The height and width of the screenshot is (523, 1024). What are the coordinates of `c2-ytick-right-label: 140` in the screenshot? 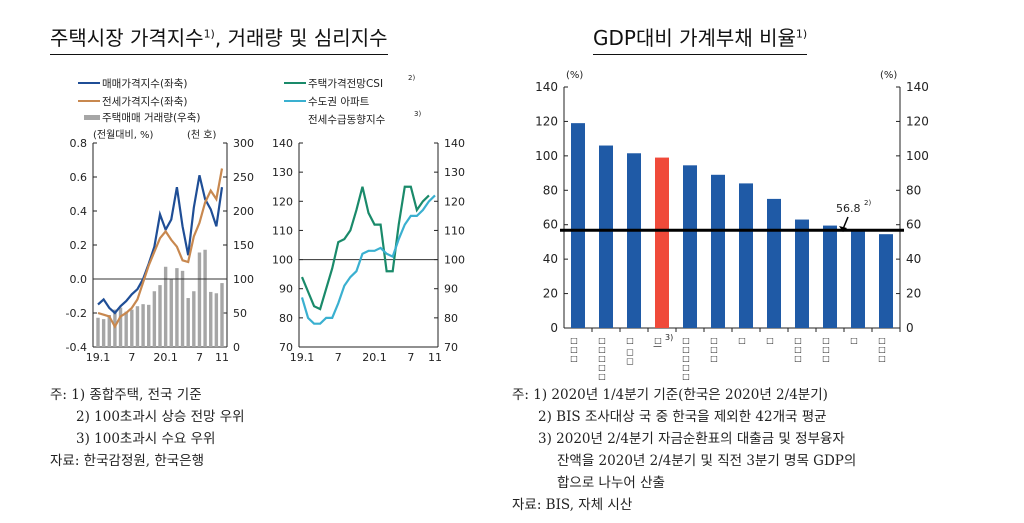 It's located at (454, 143).